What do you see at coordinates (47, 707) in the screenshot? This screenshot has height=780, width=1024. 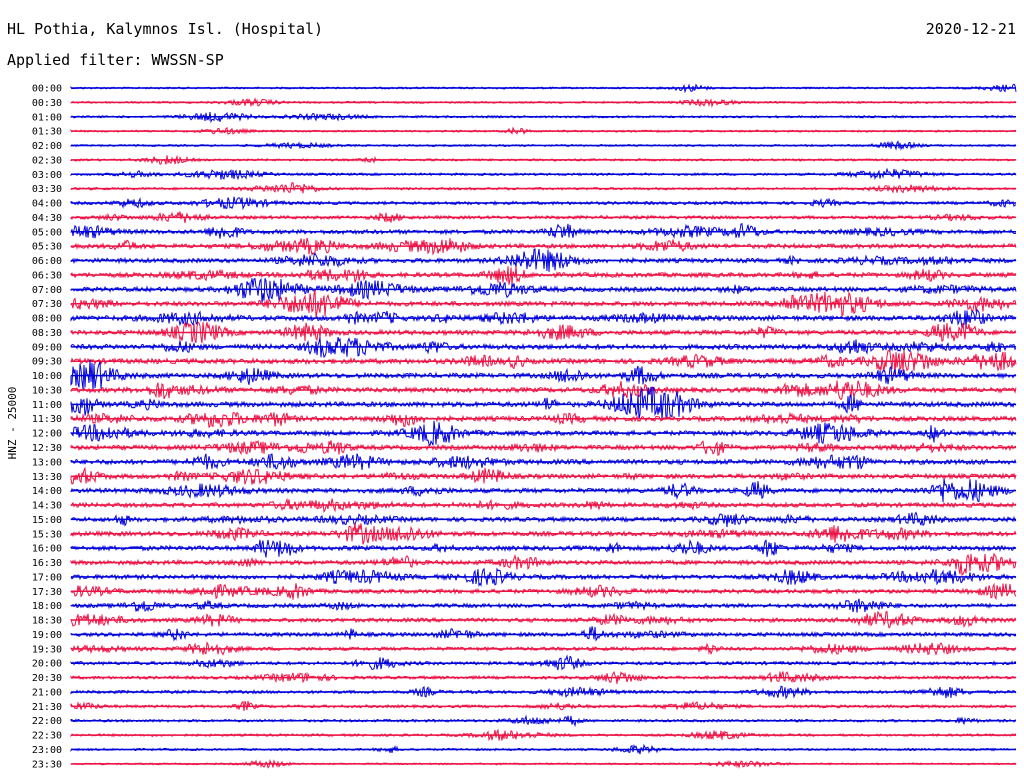 I see `time-label: 21:30` at bounding box center [47, 707].